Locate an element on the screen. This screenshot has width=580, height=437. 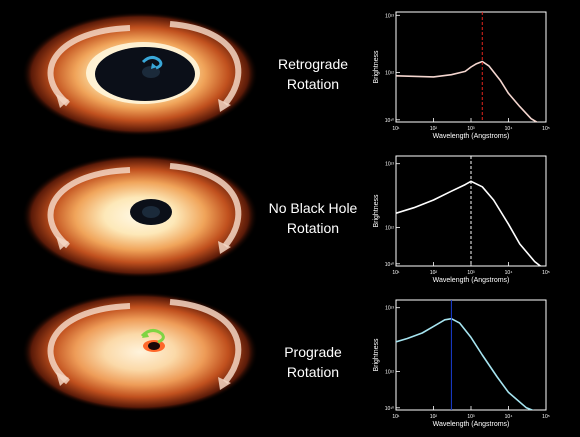
retrograde-spin-arrow-icon is located at coordinates (152, 62).